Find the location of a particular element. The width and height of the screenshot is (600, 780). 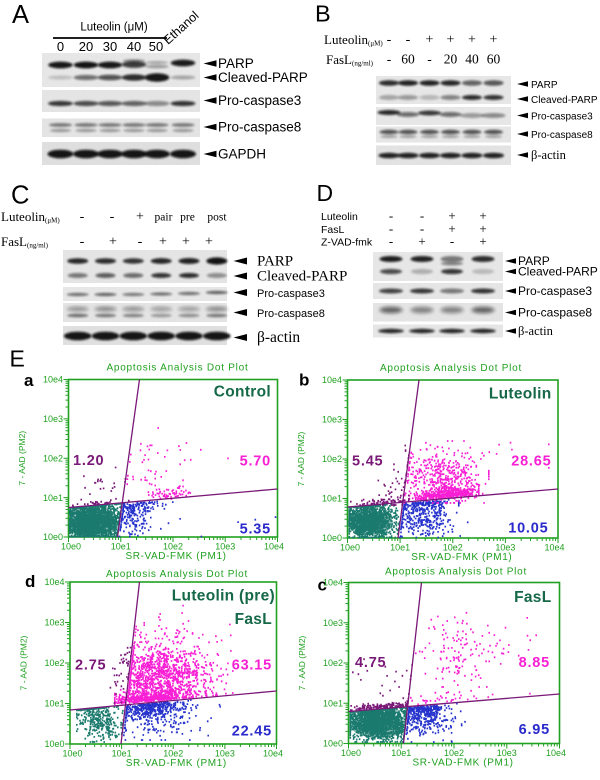

svg-text: a is located at coordinates (29, 380).